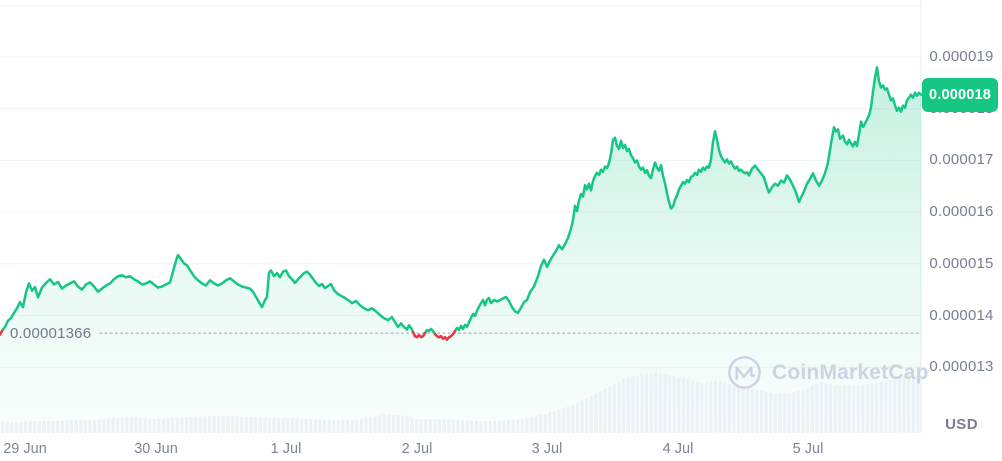  I want to click on x-axis-tick: 29 Jun, so click(25, 449).